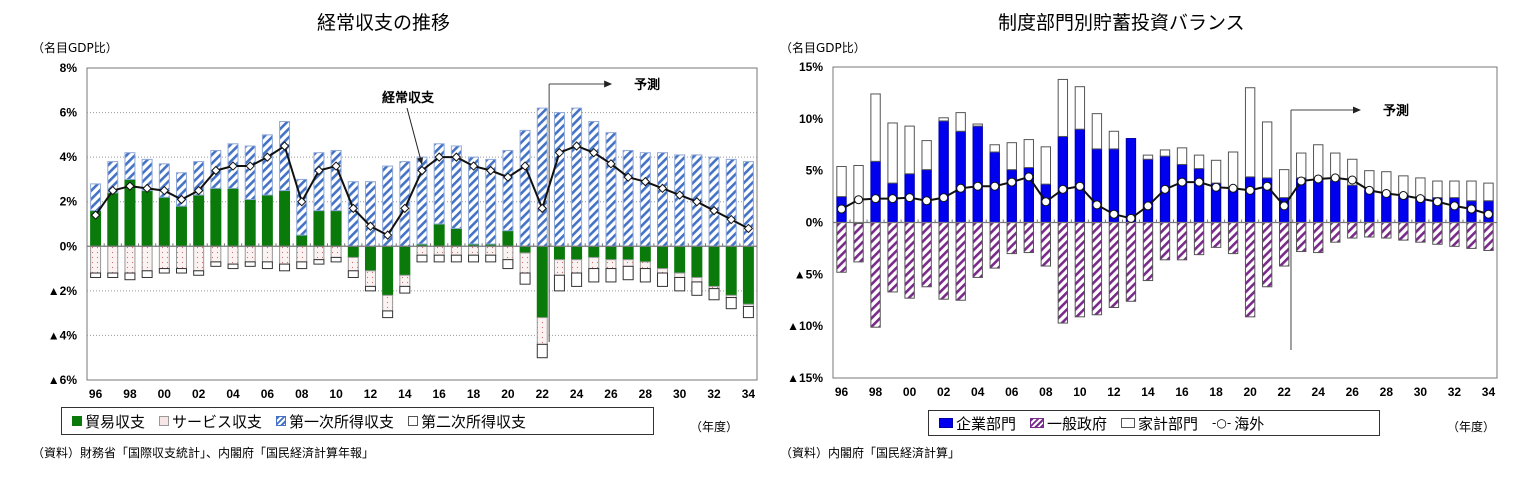 The image size is (1526, 486). I want to click on x-tick-label: 22, so click(1284, 392).